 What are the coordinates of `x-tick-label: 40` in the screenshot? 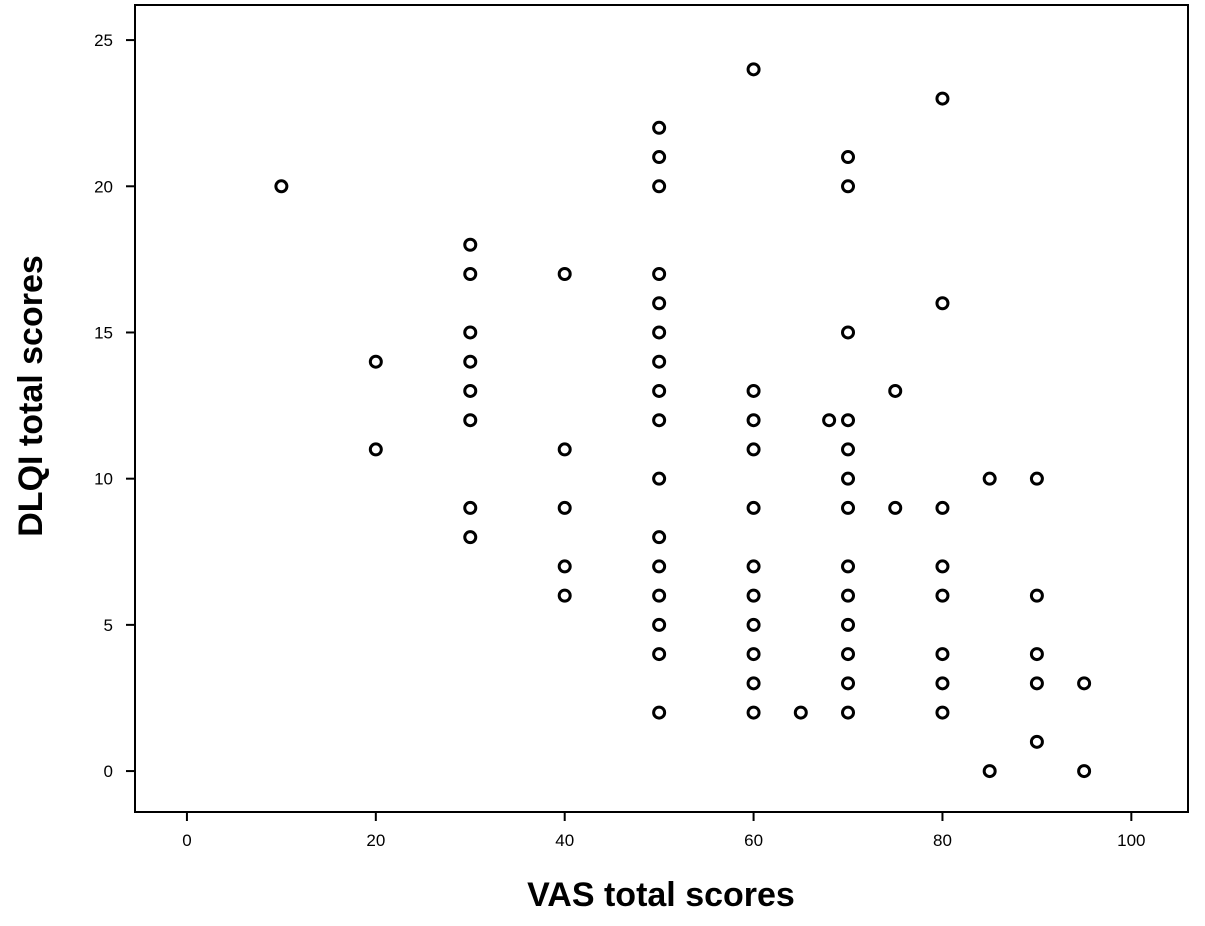 It's located at (564, 840).